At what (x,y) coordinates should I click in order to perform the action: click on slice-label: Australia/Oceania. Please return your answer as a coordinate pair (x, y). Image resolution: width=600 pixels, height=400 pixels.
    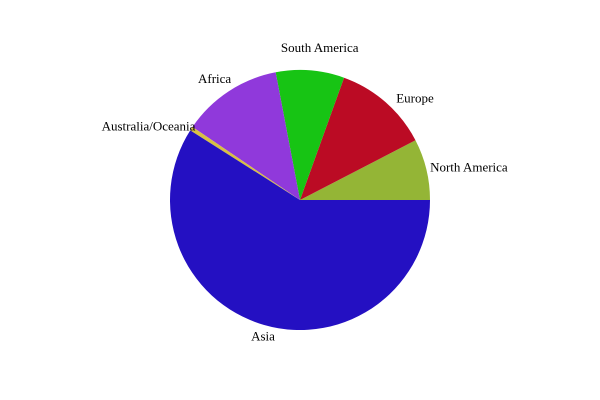
    Looking at the image, I should click on (149, 125).